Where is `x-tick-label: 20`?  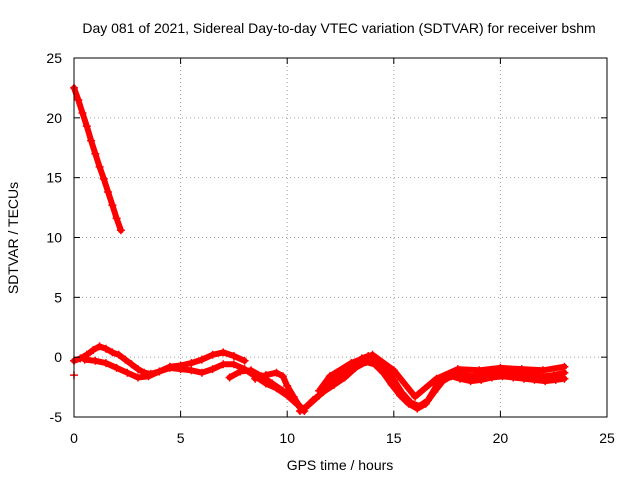
x-tick-label: 20 is located at coordinates (501, 438).